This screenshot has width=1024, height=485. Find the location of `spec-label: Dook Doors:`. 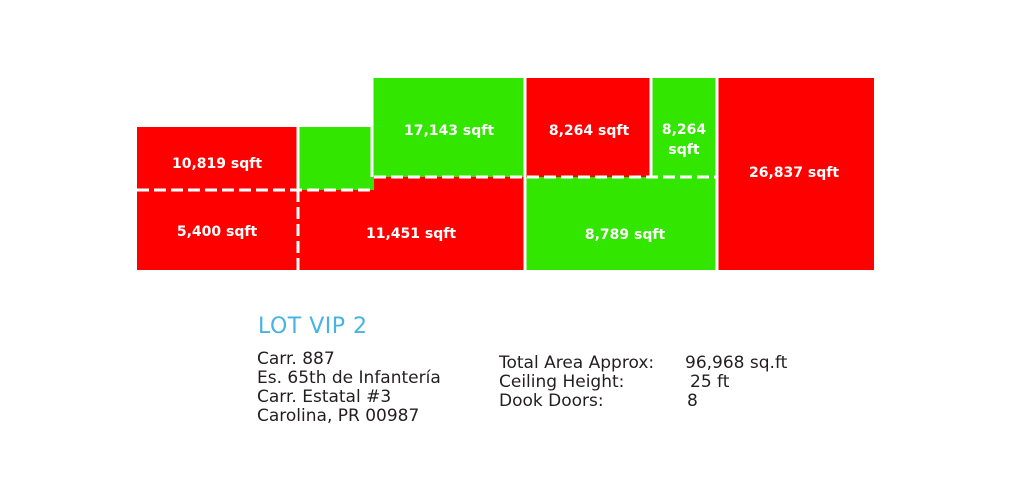

spec-label: Dook Doors: is located at coordinates (551, 401).